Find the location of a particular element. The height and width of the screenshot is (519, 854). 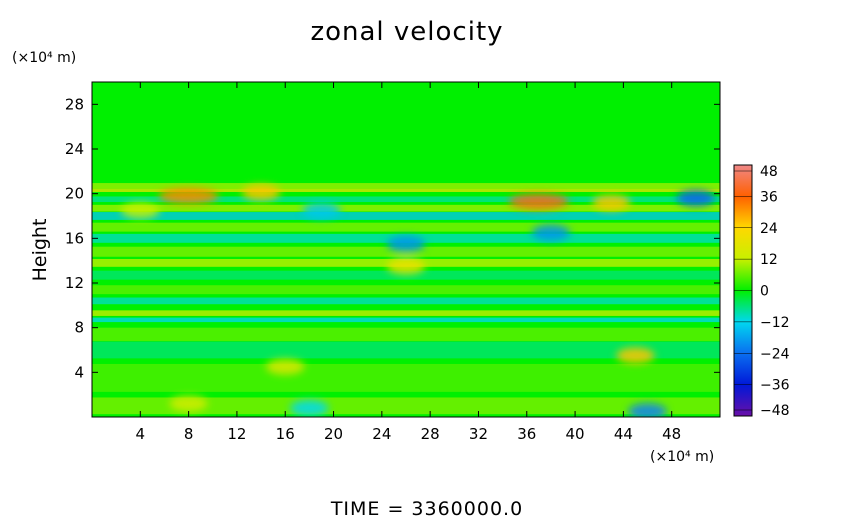

x-tick-label: 32 is located at coordinates (478, 434).